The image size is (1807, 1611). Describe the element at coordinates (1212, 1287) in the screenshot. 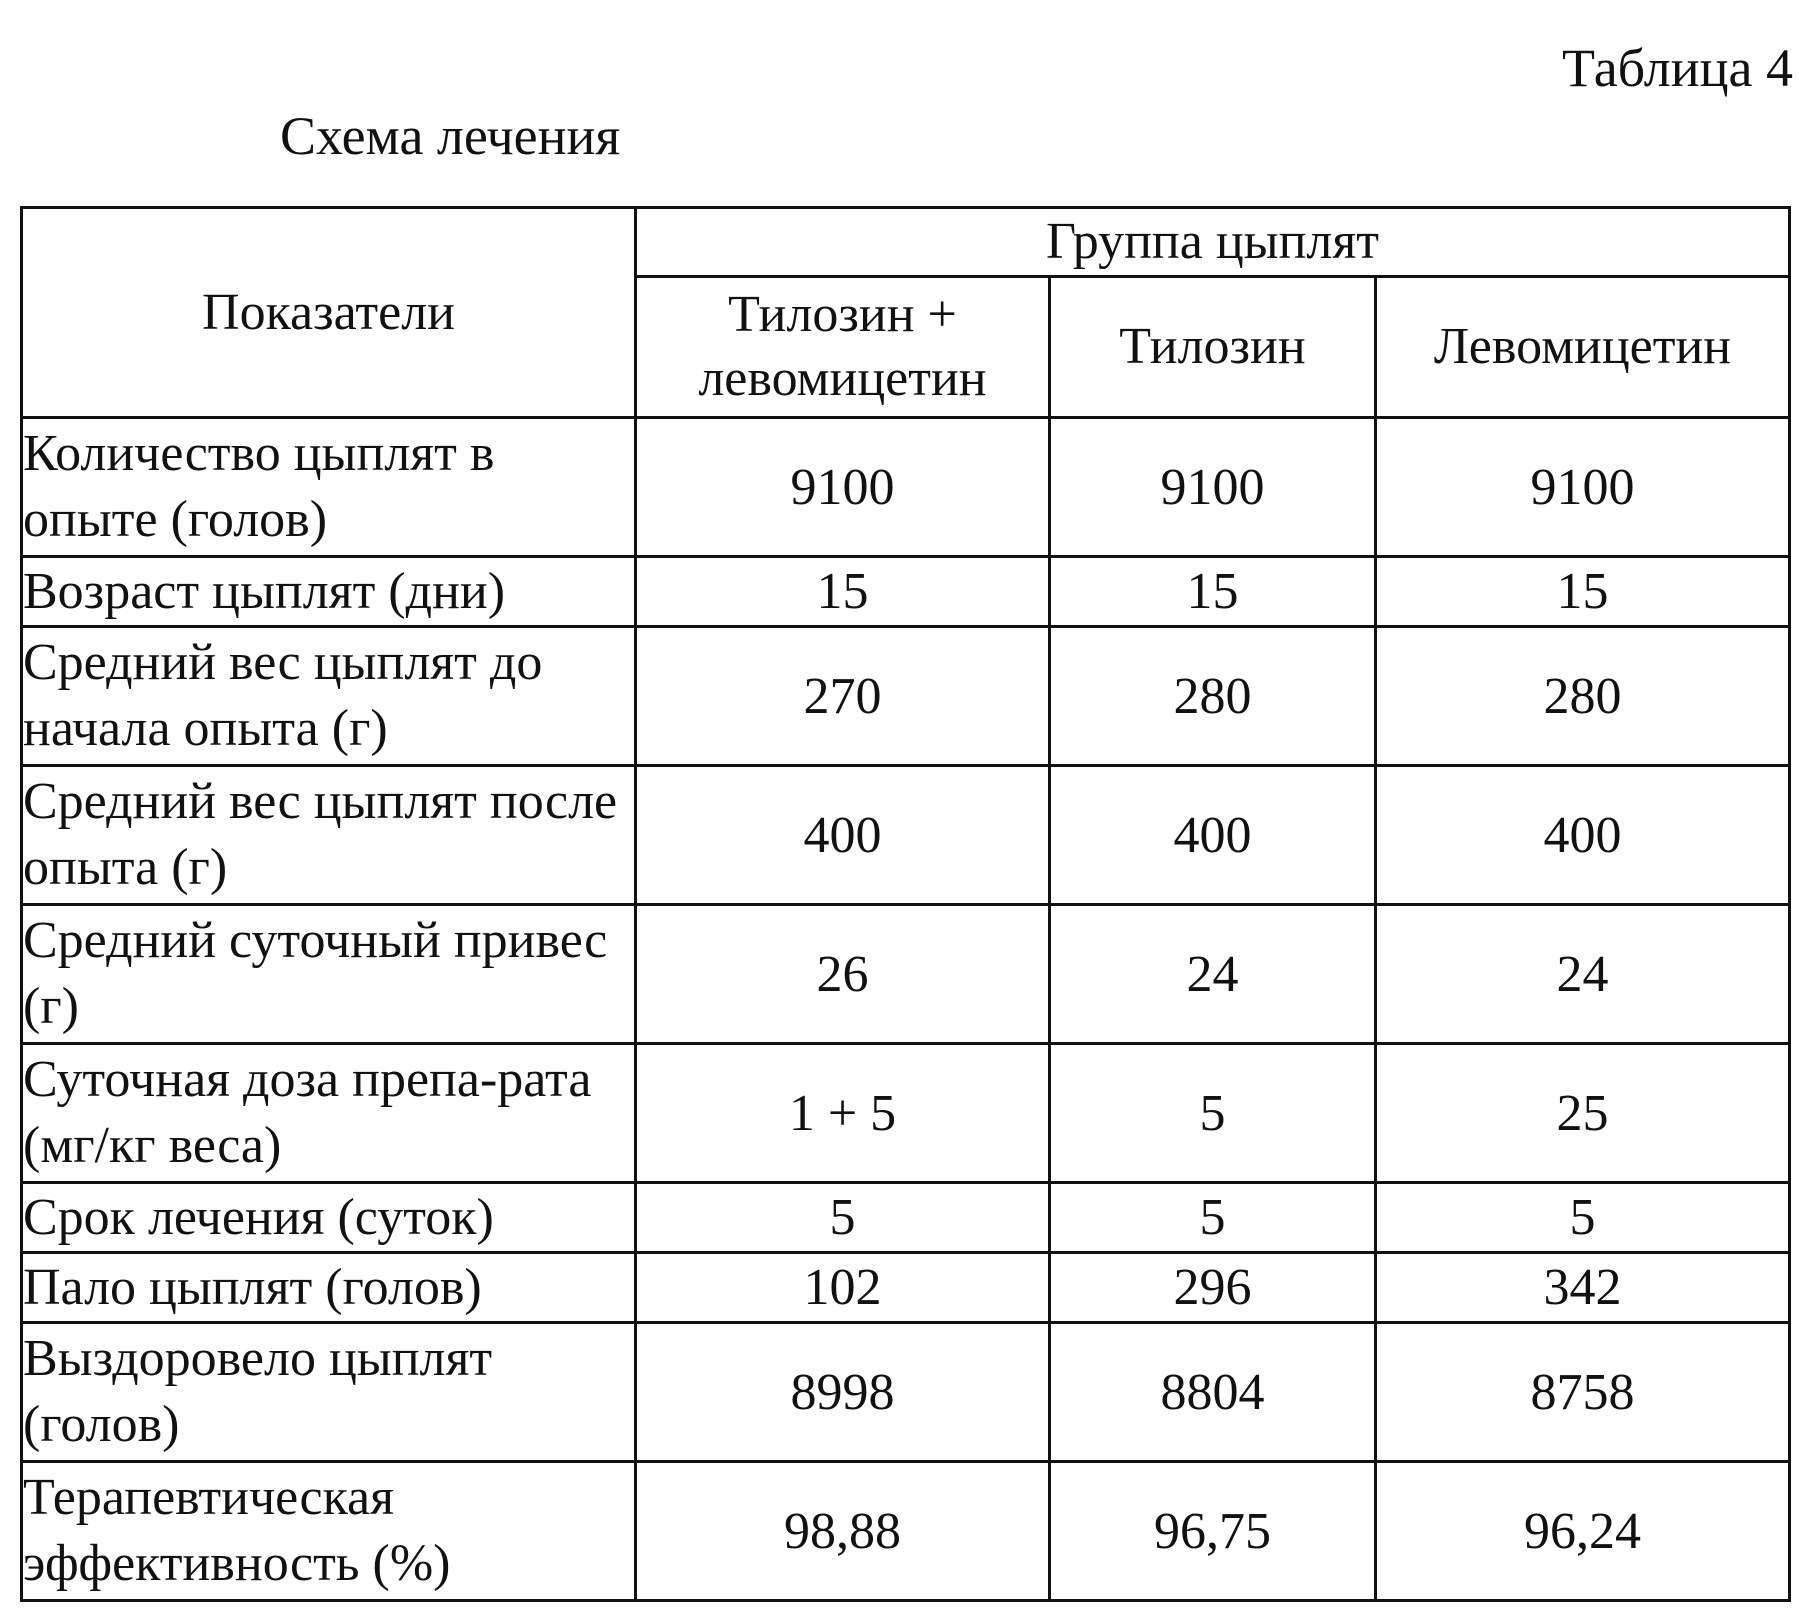

I see `cell-value: 296` at that location.